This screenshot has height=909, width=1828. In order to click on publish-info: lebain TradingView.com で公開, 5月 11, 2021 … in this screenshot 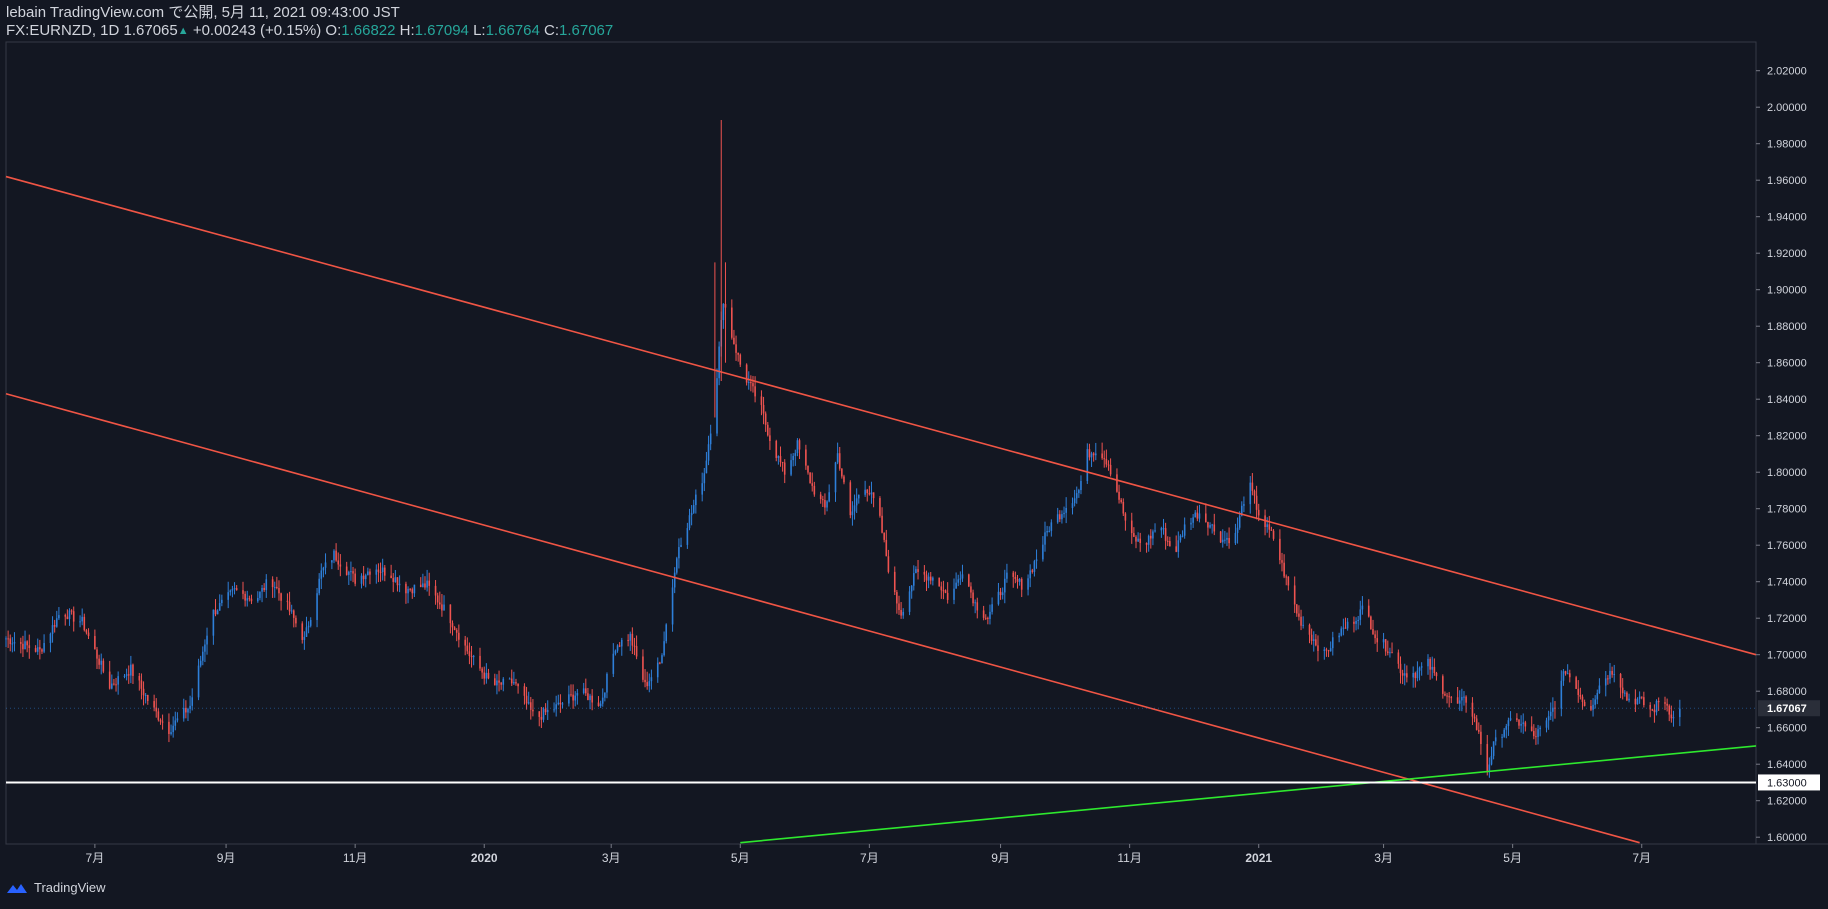, I will do `click(203, 12)`.